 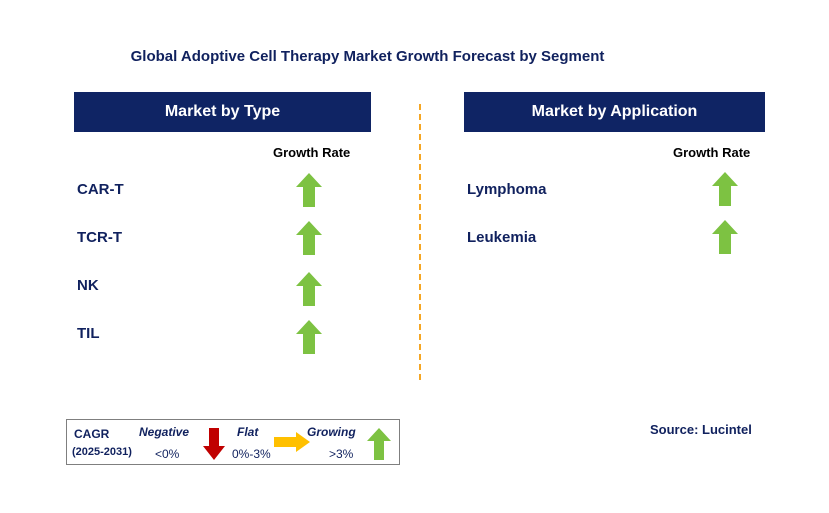 I want to click on segment-label: NK, so click(x=88, y=285).